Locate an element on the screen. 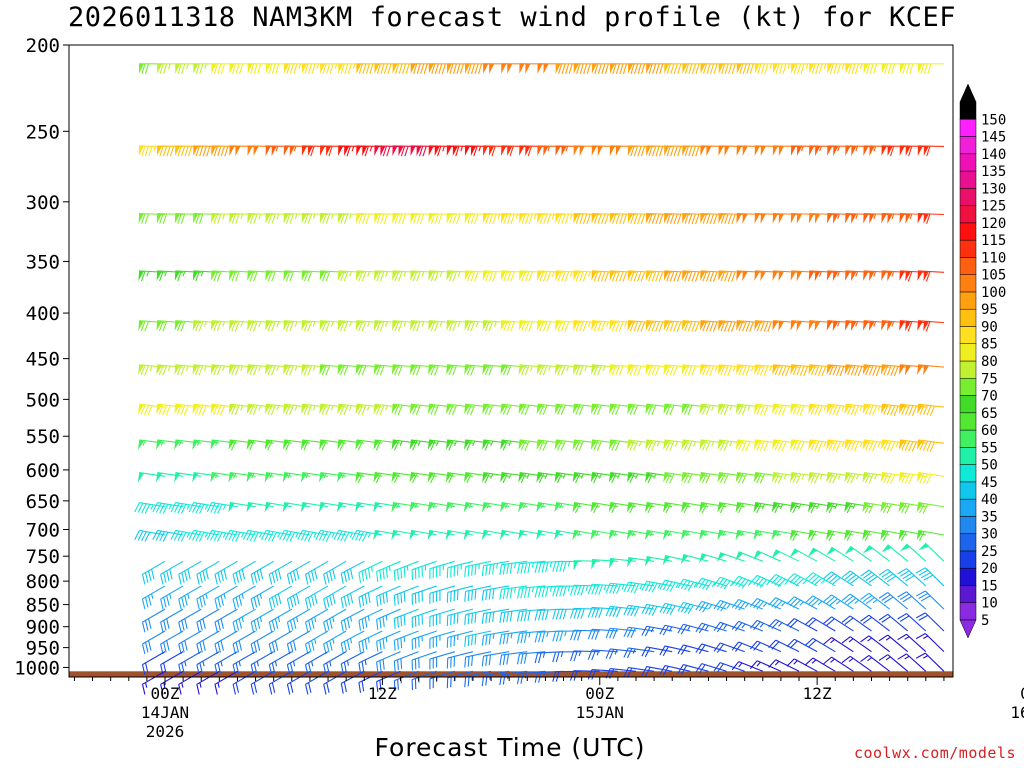  credit-link: coolwx.com/models is located at coordinates (934, 753).